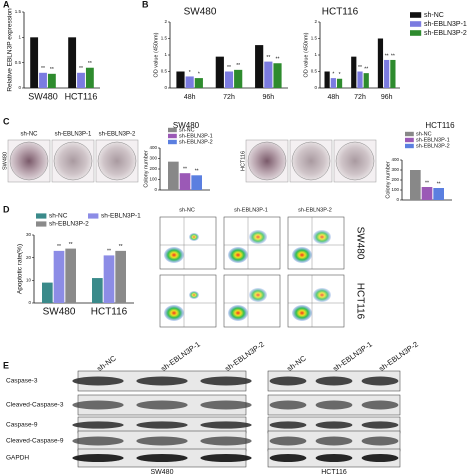  I want to click on y-axis-label: Colony number, so click(388, 179).